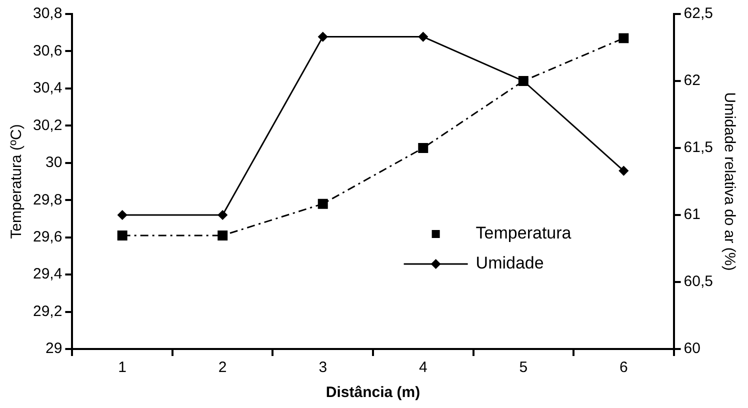  I want to click on y-axis-title: Temperatura (ºC), so click(17, 181).